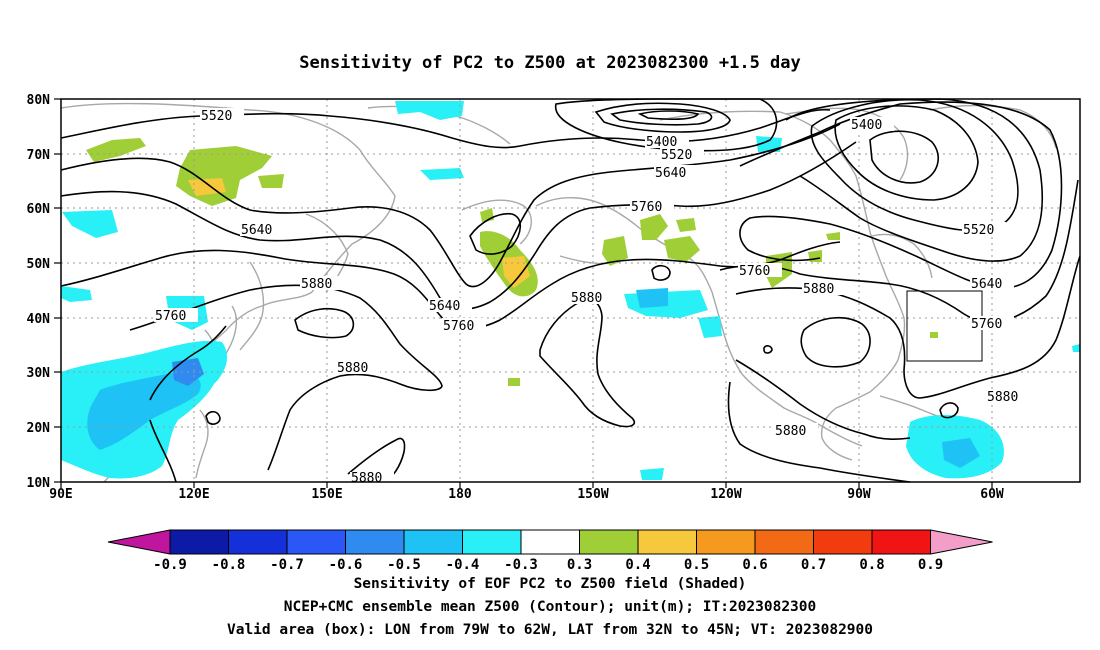 The width and height of the screenshot is (1100, 650). What do you see at coordinates (316, 284) in the screenshot?
I see `contour-label-5880-west: 5880` at bounding box center [316, 284].